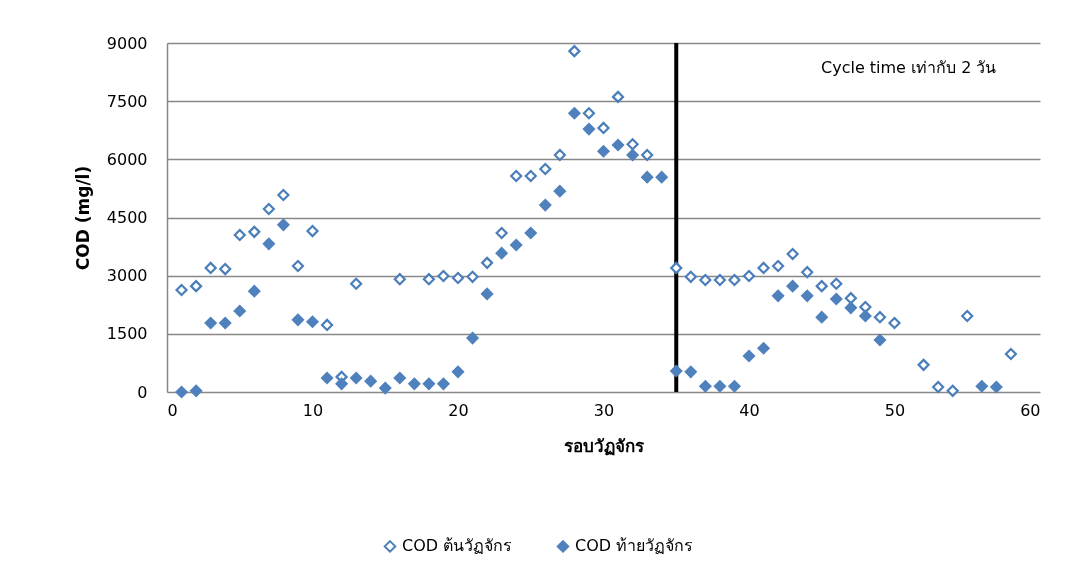 The image size is (1078, 581). What do you see at coordinates (127, 159) in the screenshot?
I see `y-tick-label: 6000` at bounding box center [127, 159].